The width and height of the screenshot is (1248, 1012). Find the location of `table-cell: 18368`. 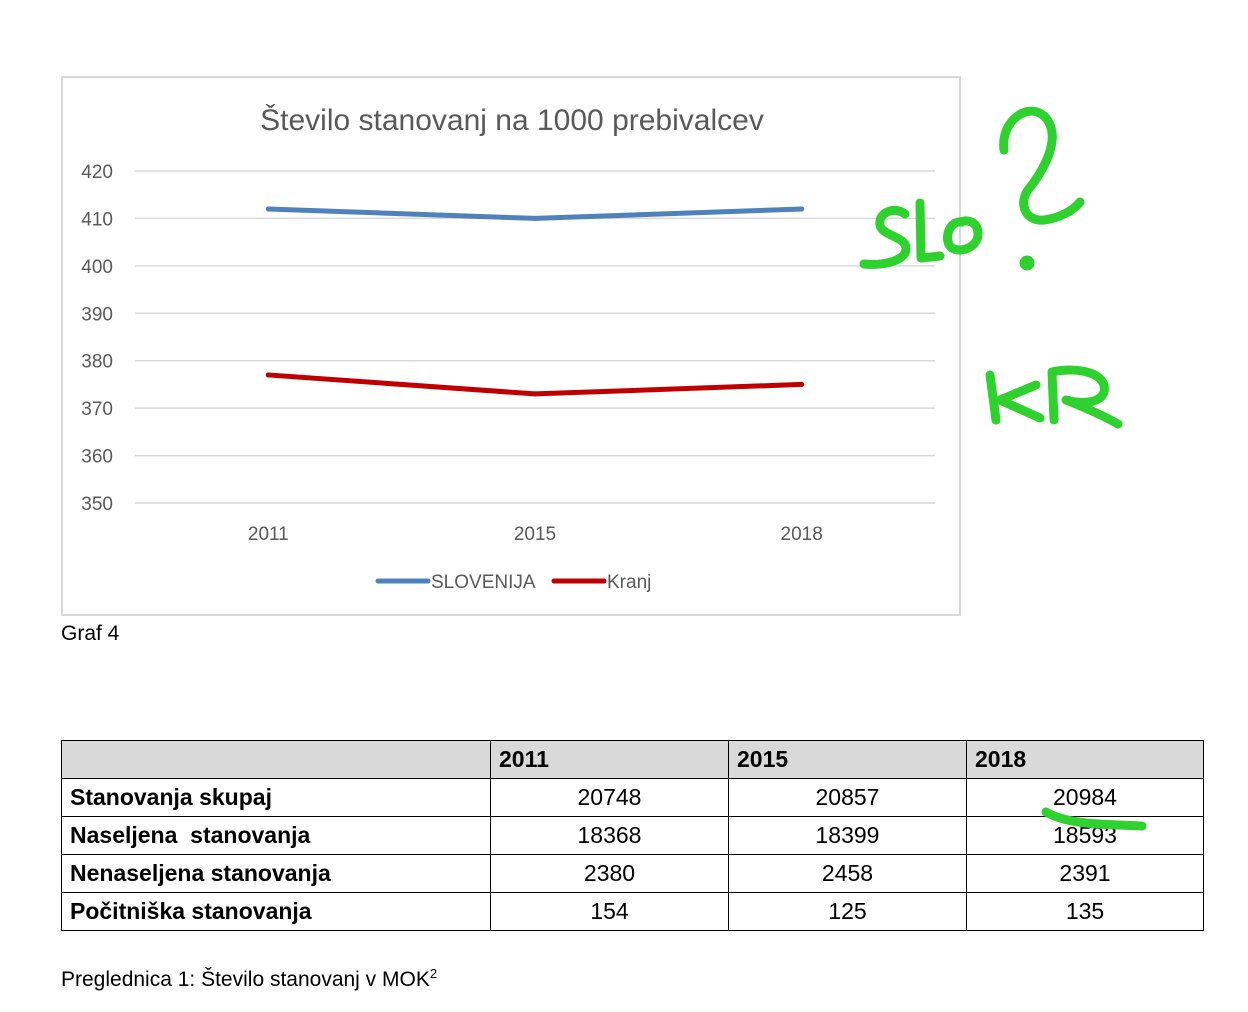

table-cell: 18368 is located at coordinates (609, 835).